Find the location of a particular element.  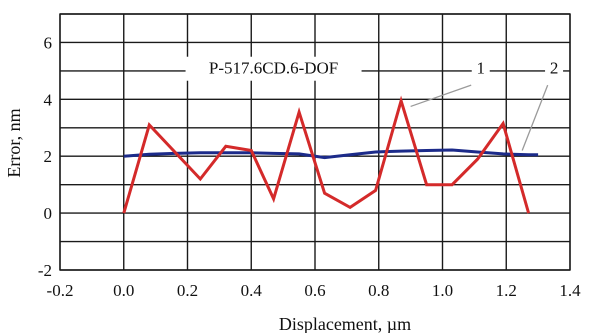

series-1-label: 1 is located at coordinates (481, 68).